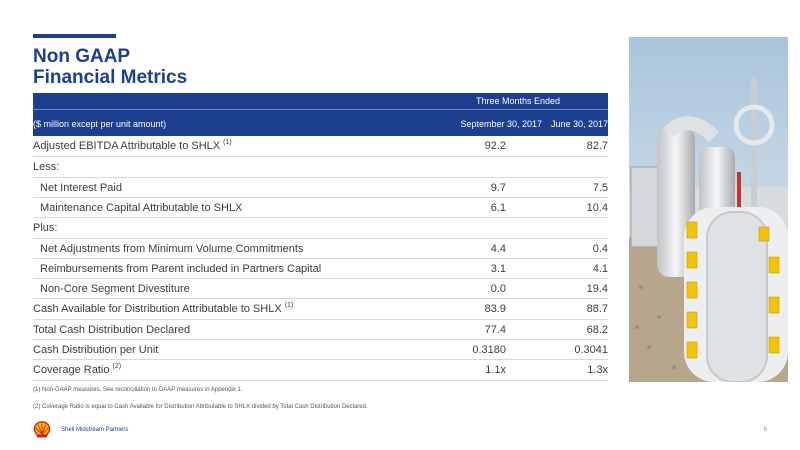  What do you see at coordinates (597, 289) in the screenshot?
I see `row-value-2: 19.4` at bounding box center [597, 289].